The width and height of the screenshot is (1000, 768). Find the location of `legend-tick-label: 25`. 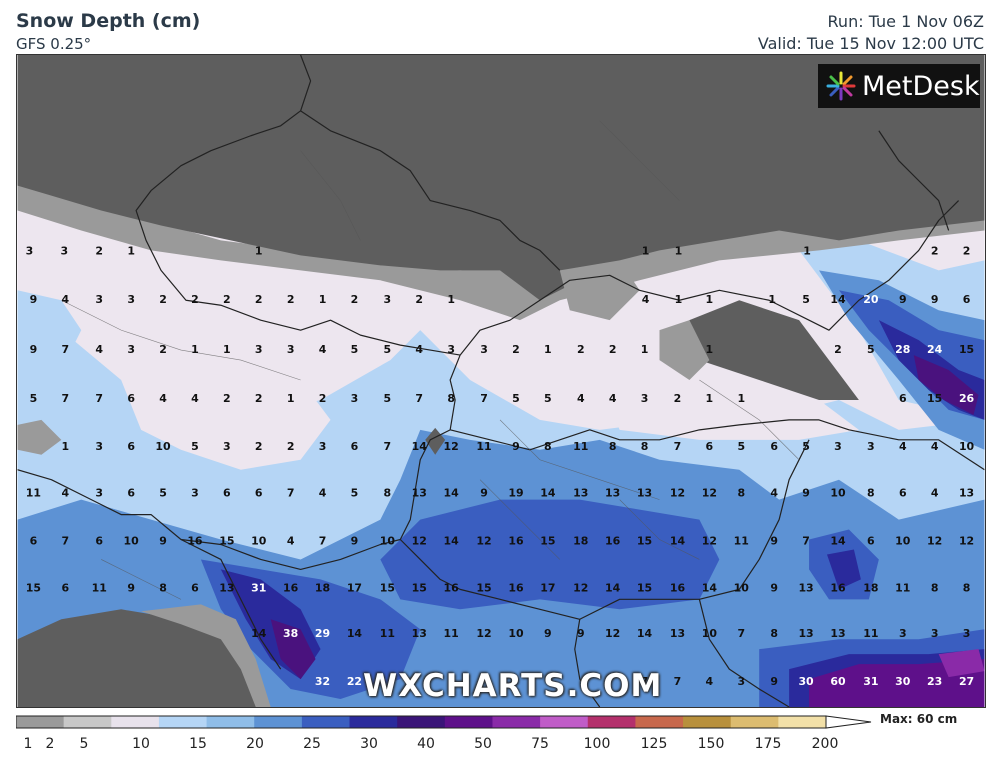

legend-tick-label: 25 is located at coordinates (312, 744).